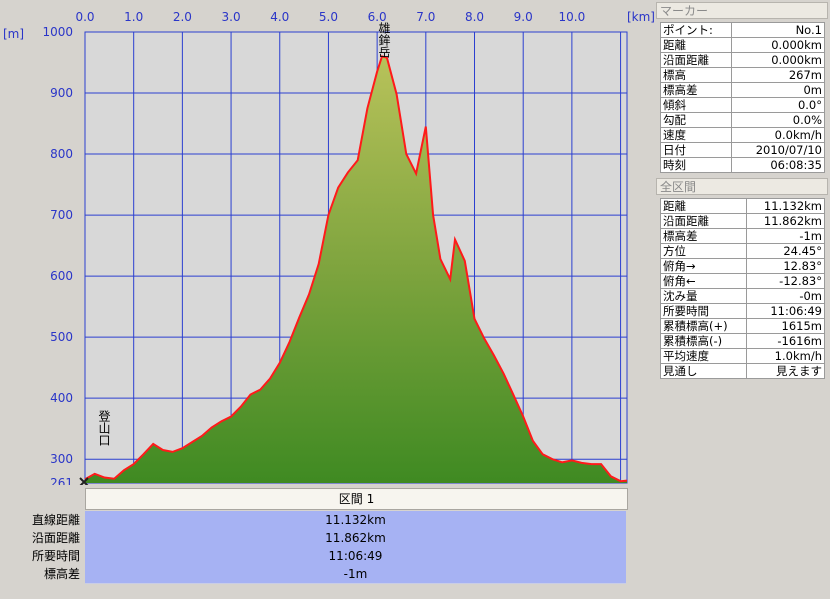  I want to click on marker-value: 267m, so click(778, 75).